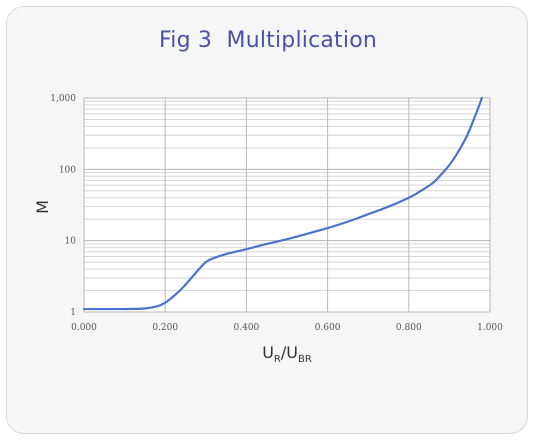 The image size is (536, 446). I want to click on x-axis-label-sub1: R, so click(277, 359).